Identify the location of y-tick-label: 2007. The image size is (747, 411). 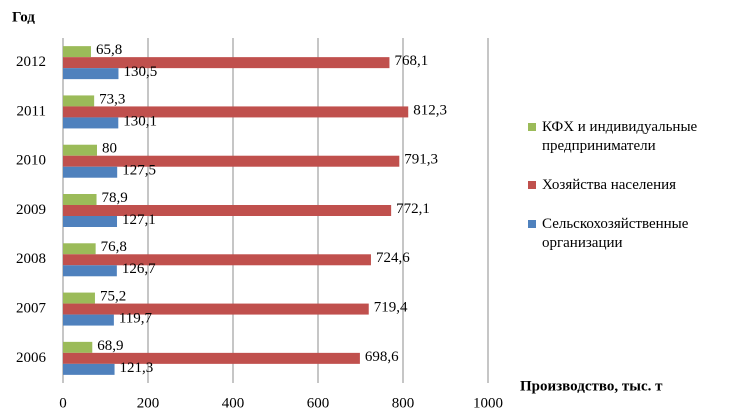
(31, 309).